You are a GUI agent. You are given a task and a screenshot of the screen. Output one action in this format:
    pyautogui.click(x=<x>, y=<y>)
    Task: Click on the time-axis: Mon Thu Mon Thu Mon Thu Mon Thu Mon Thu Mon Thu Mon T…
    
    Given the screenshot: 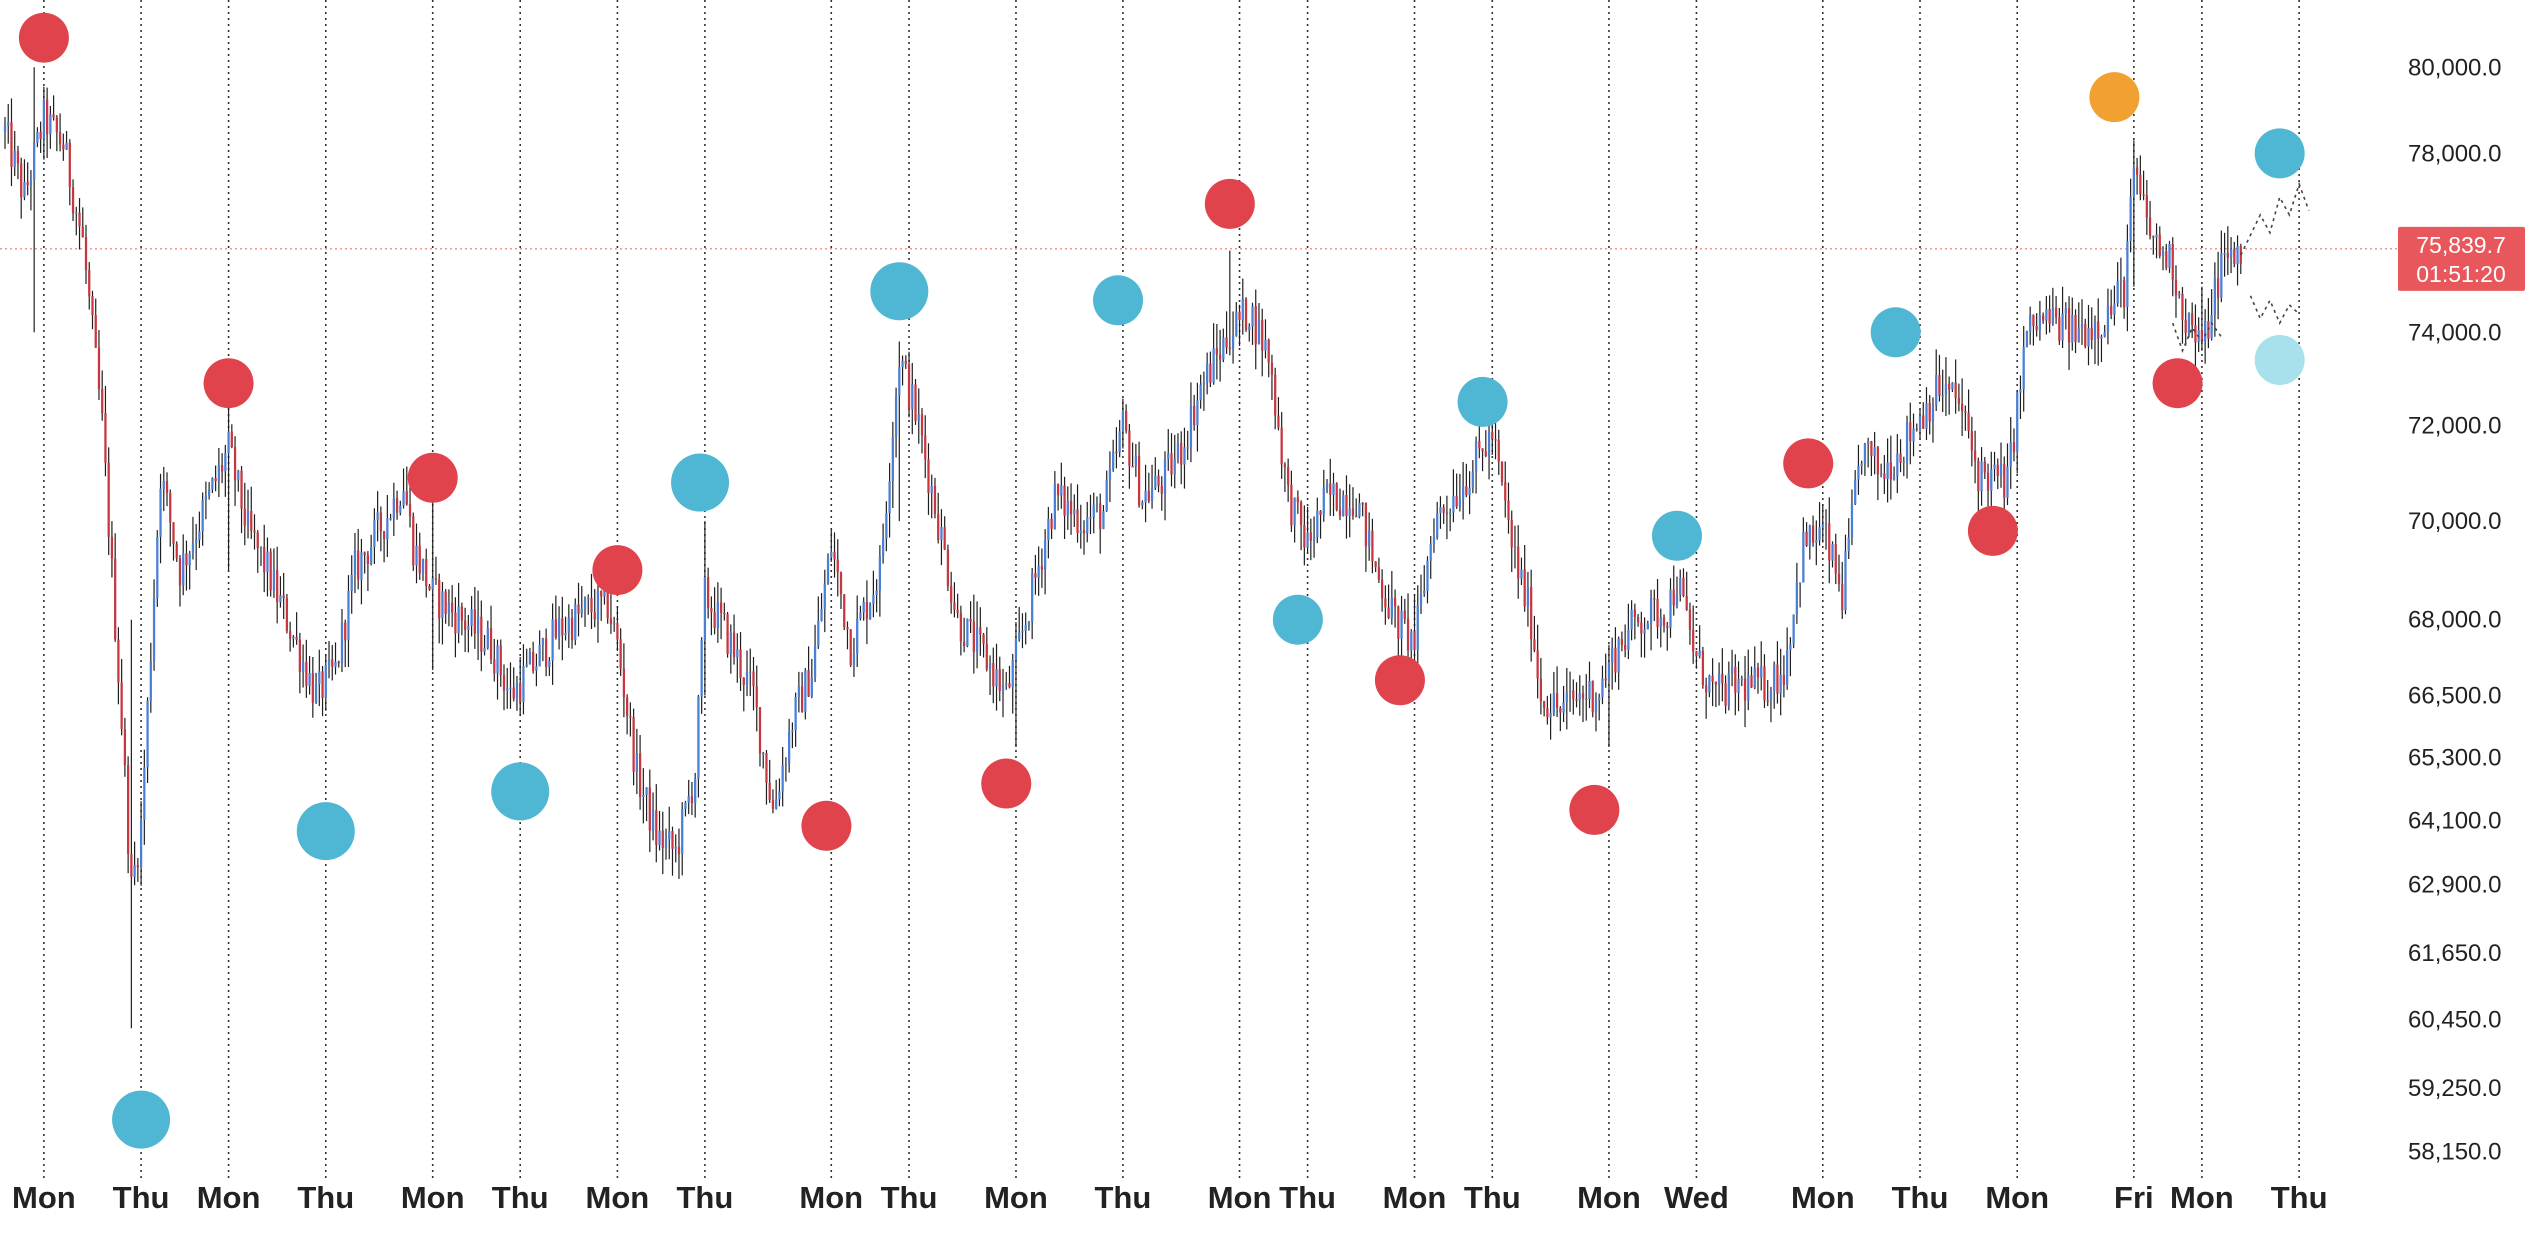 What is the action you would take?
    pyautogui.click(x=1169, y=1197)
    